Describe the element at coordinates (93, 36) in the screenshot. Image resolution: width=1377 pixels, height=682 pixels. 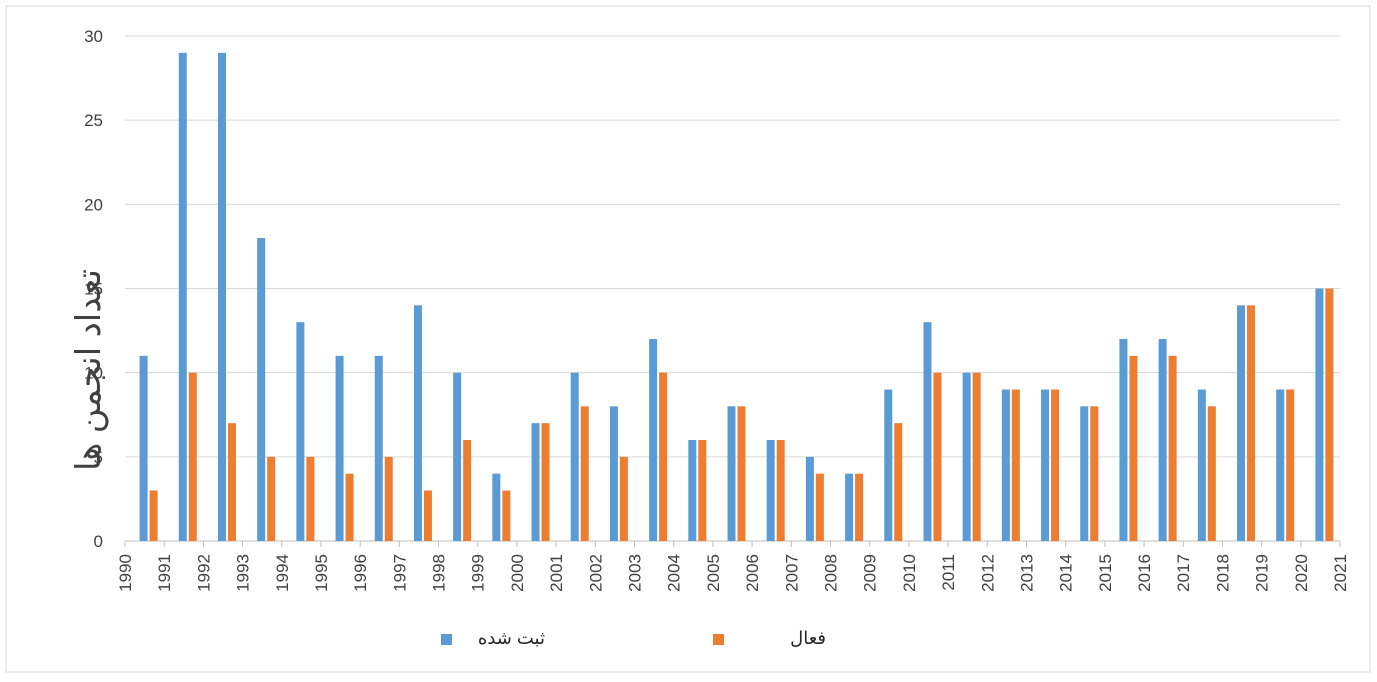
I see `y-tick-label: 30` at that location.